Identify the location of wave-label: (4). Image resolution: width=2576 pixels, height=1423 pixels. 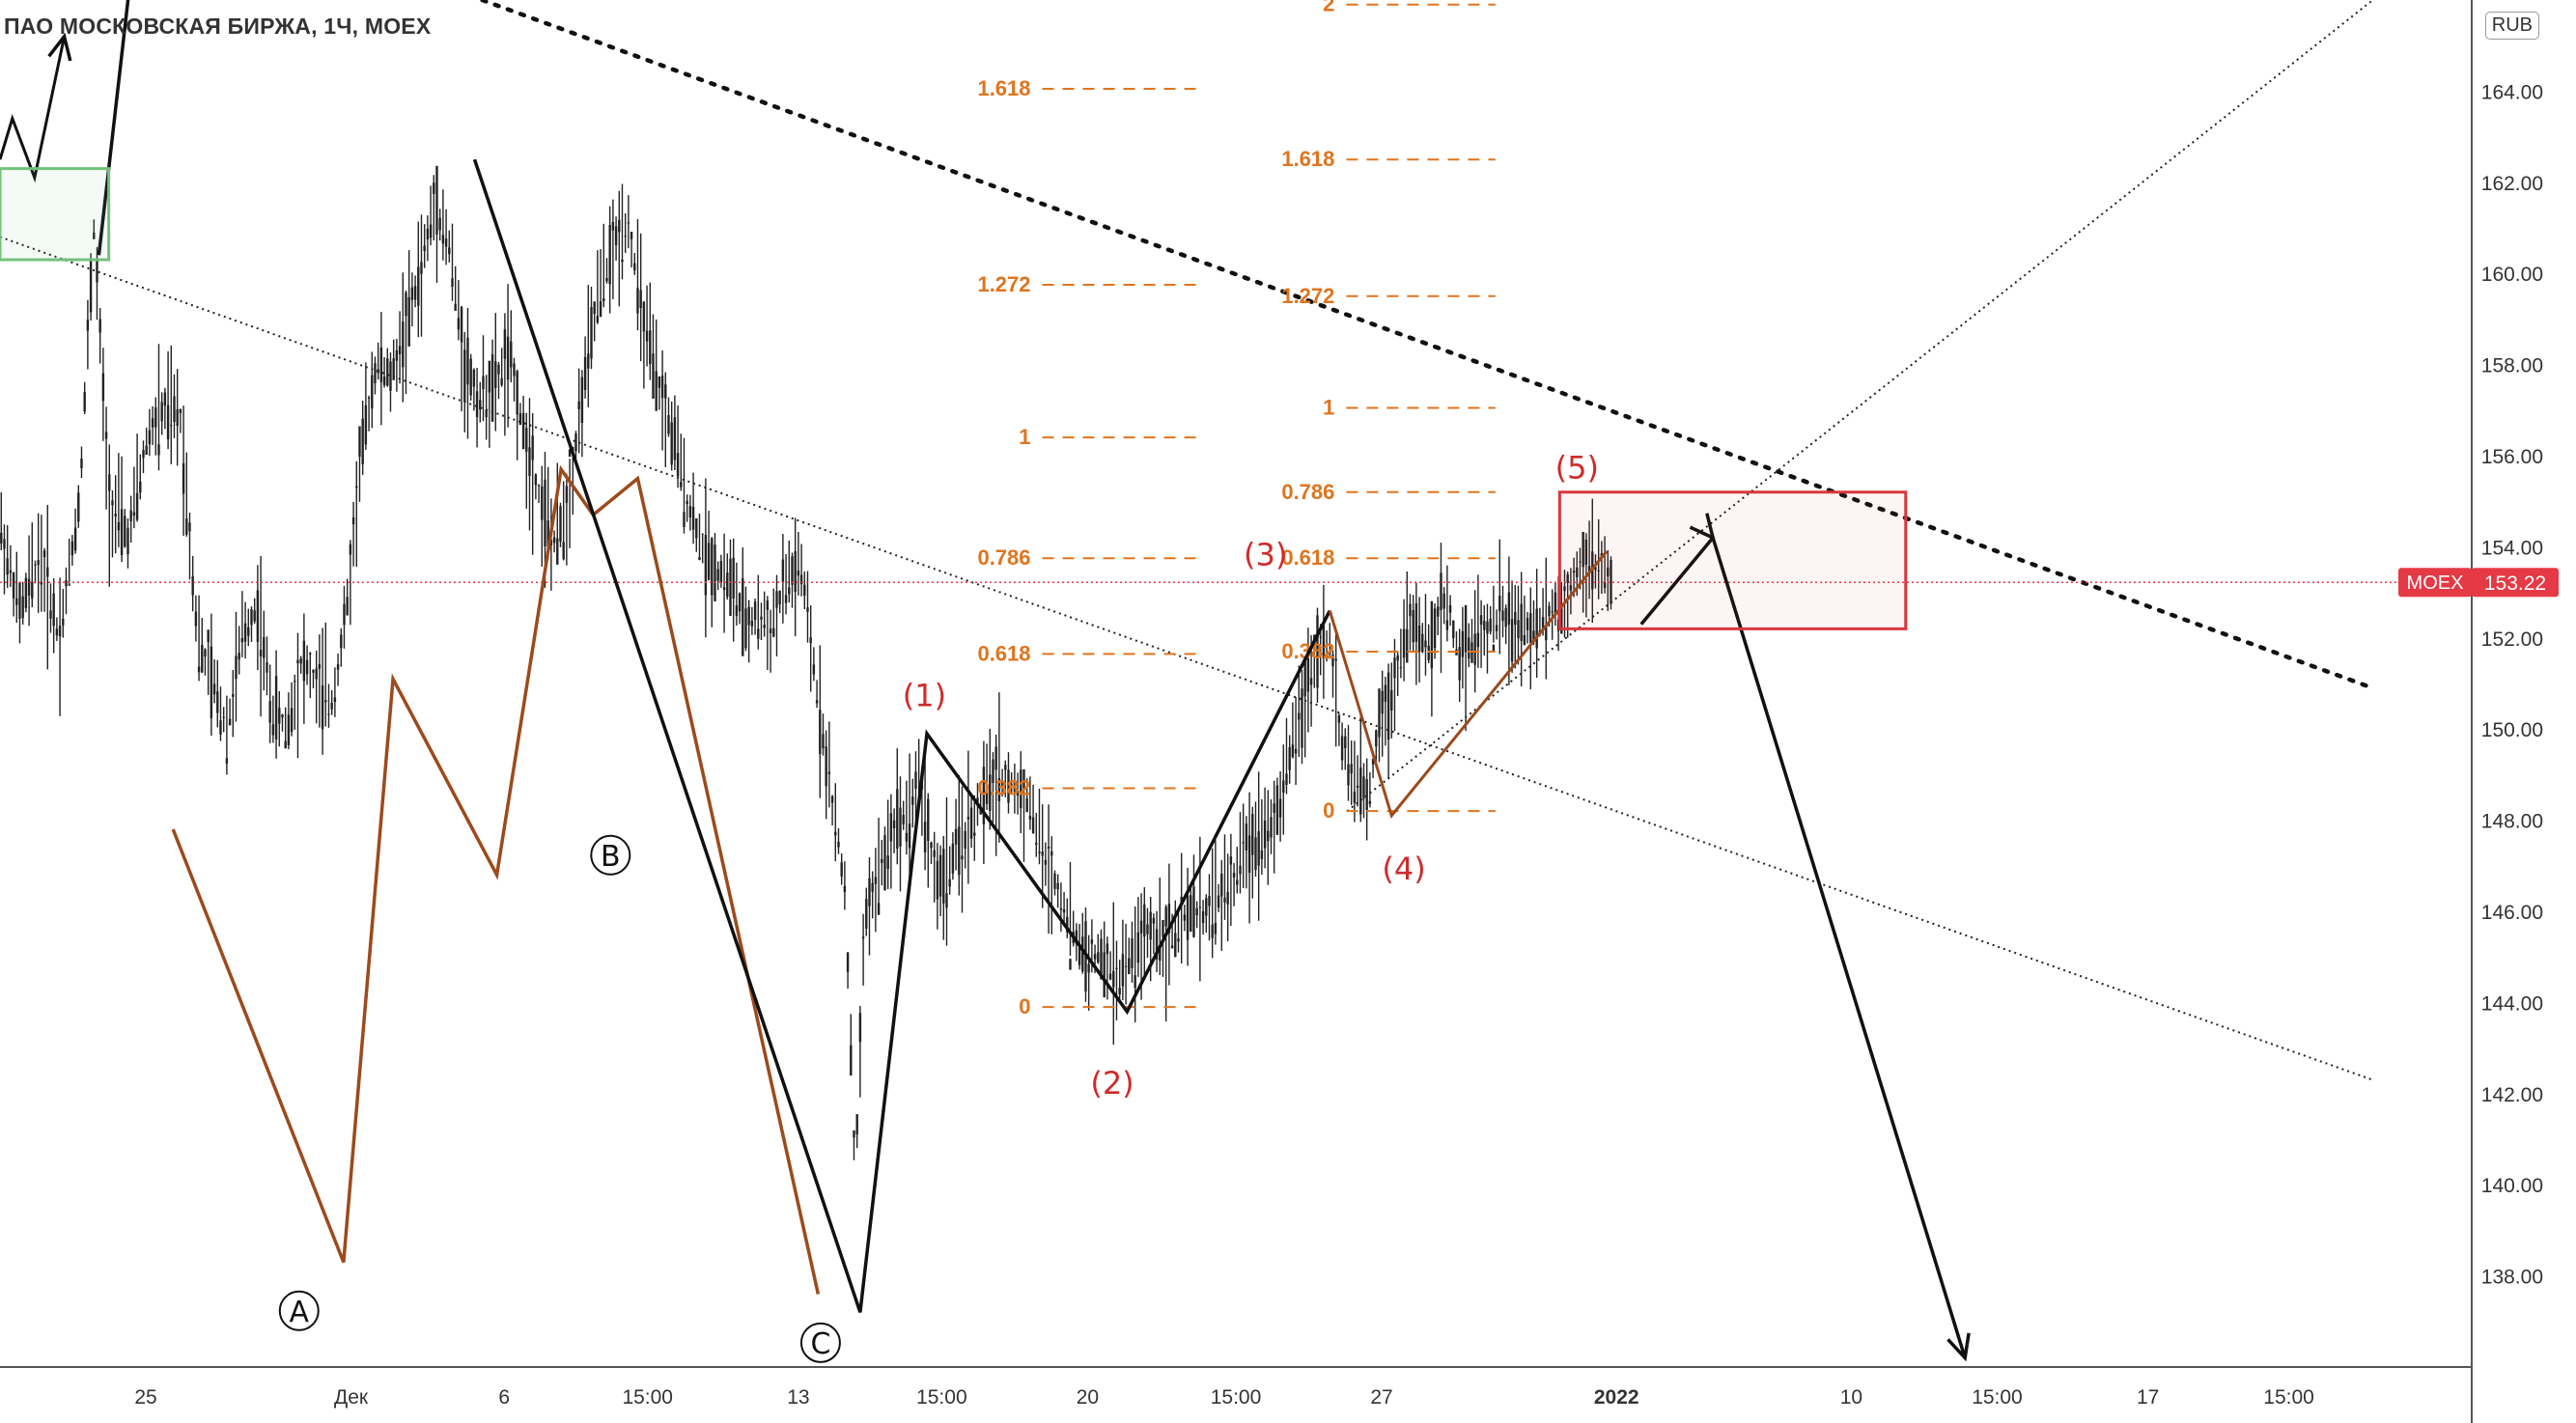
(1404, 869).